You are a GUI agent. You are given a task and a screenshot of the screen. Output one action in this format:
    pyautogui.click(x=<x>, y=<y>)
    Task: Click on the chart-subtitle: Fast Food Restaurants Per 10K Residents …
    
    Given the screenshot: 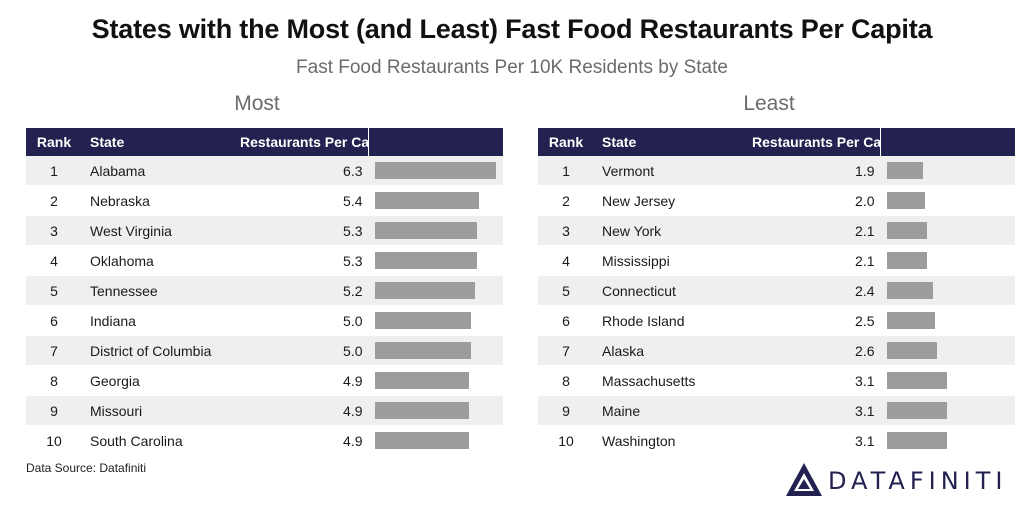 What is the action you would take?
    pyautogui.click(x=512, y=67)
    